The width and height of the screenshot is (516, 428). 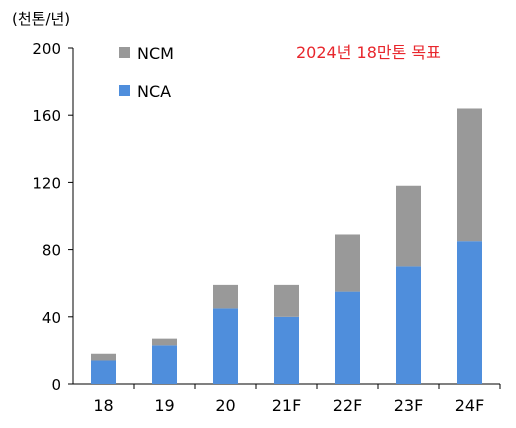 I want to click on bar-ncm-23f, so click(x=408, y=226).